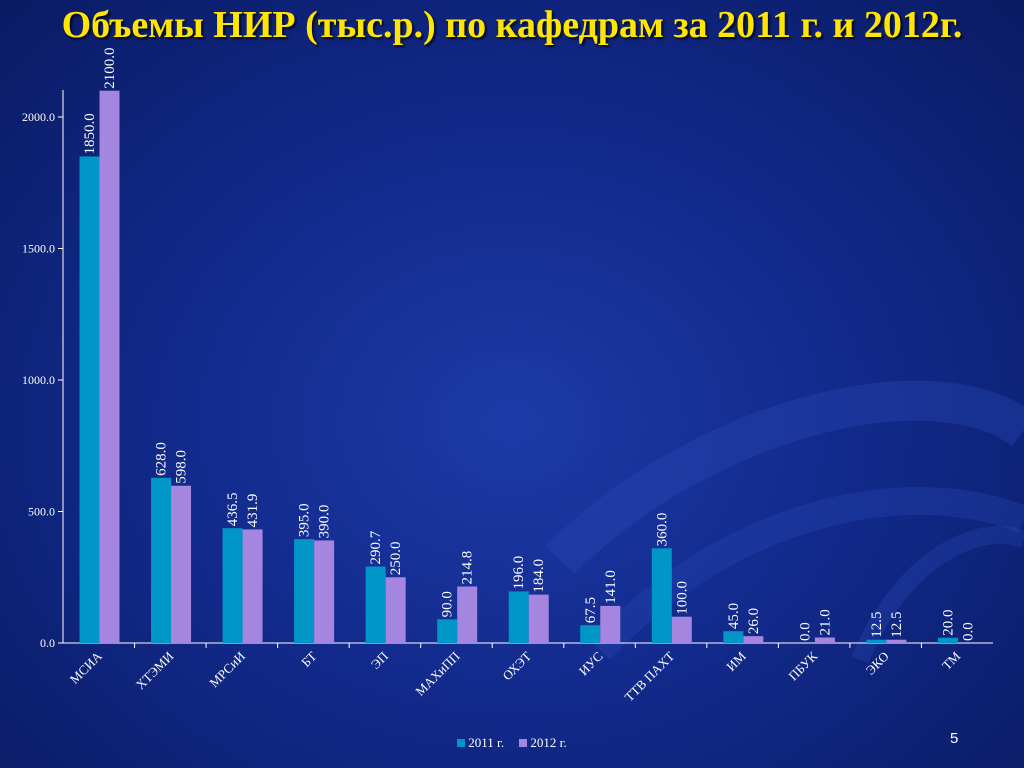  What do you see at coordinates (512, 743) in the screenshot?
I see `chart-legend: 2011 г. 2012 г.` at bounding box center [512, 743].